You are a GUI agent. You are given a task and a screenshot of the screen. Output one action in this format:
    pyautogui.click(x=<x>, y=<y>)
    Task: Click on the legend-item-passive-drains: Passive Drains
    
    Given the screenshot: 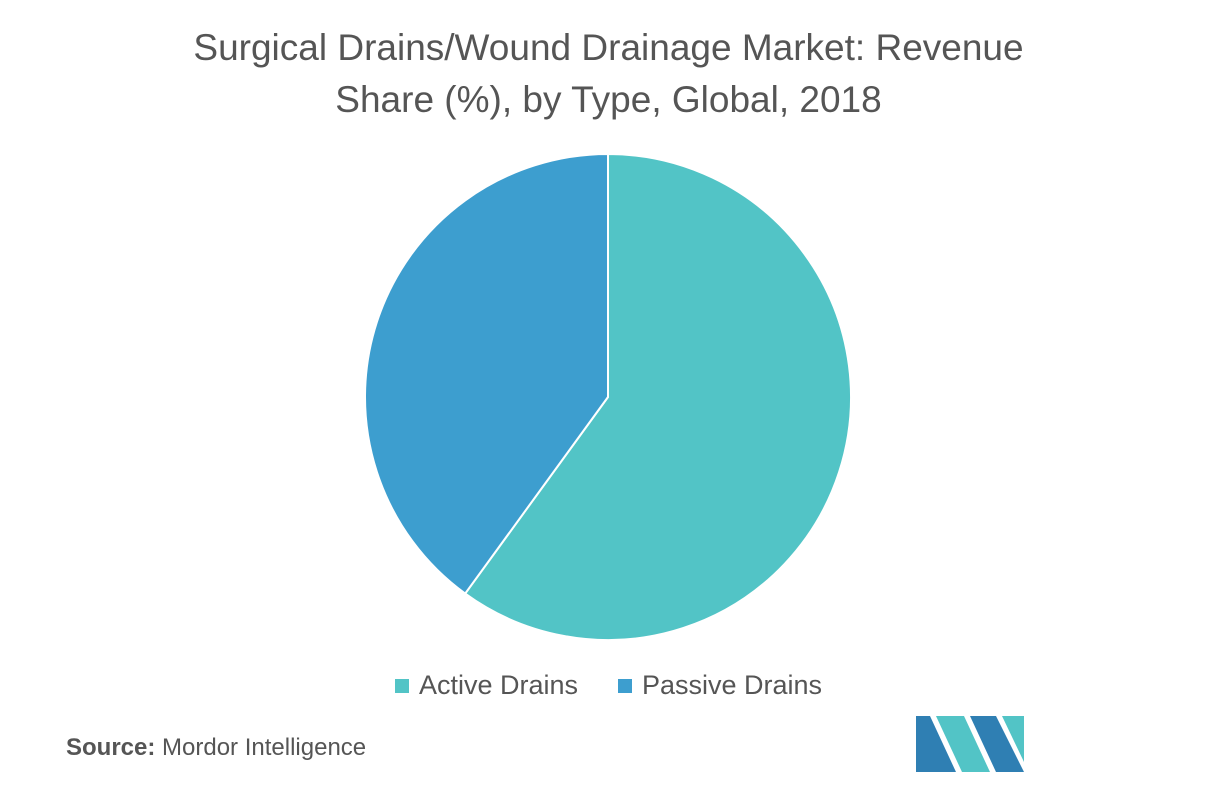 What is the action you would take?
    pyautogui.click(x=720, y=685)
    